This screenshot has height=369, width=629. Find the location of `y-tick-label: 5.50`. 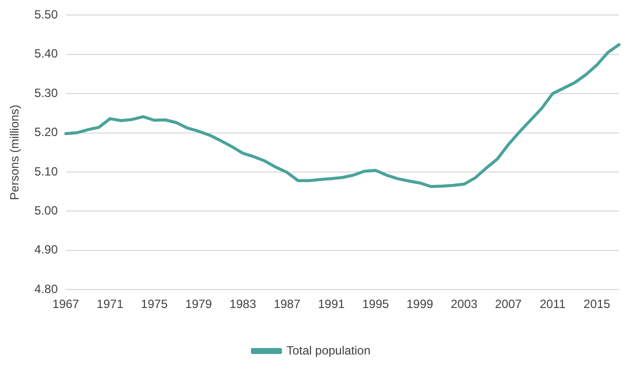

y-tick-label: 5.50 is located at coordinates (46, 15).